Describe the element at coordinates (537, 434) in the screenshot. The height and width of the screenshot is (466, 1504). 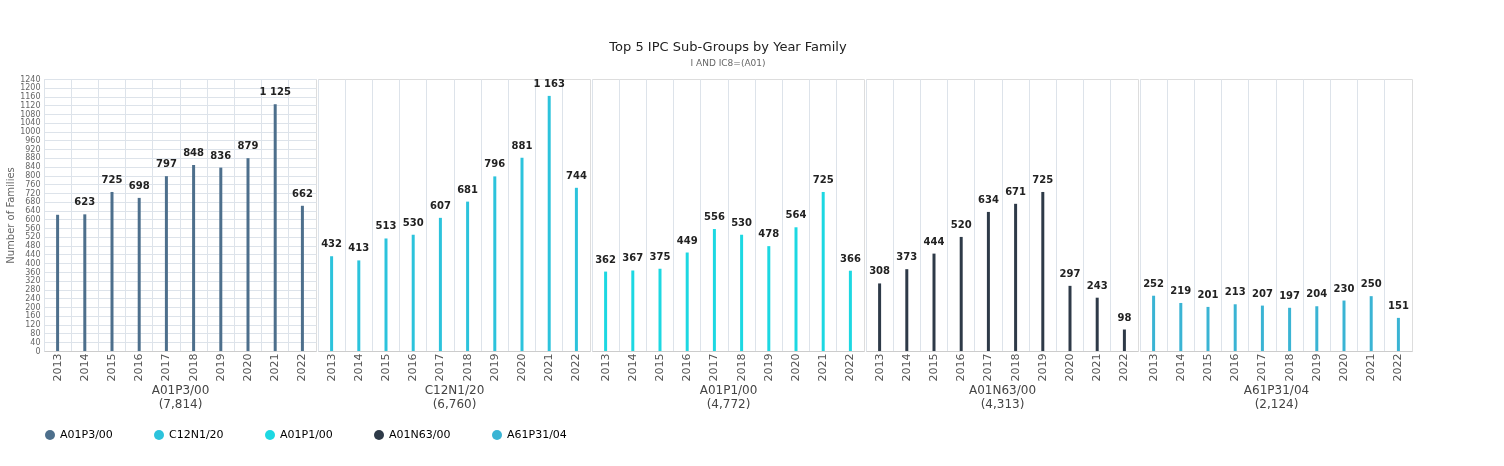
I see `legend-label: A61P31/04` at that location.